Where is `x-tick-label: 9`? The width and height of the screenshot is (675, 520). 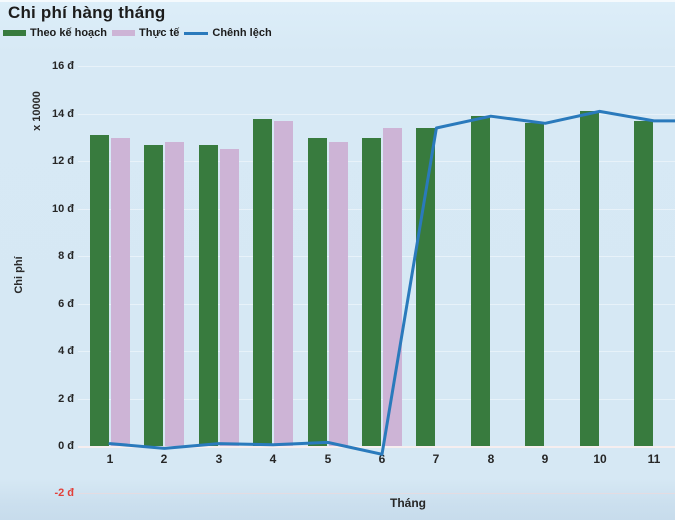 x-tick-label: 9 is located at coordinates (545, 459).